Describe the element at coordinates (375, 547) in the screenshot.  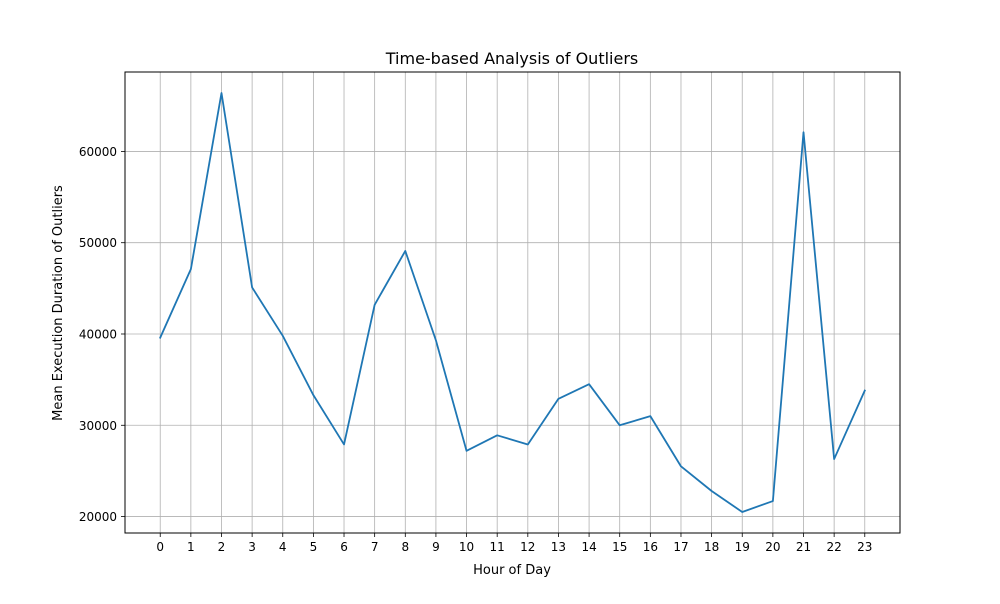
I see `x-tick-label: 7` at that location.